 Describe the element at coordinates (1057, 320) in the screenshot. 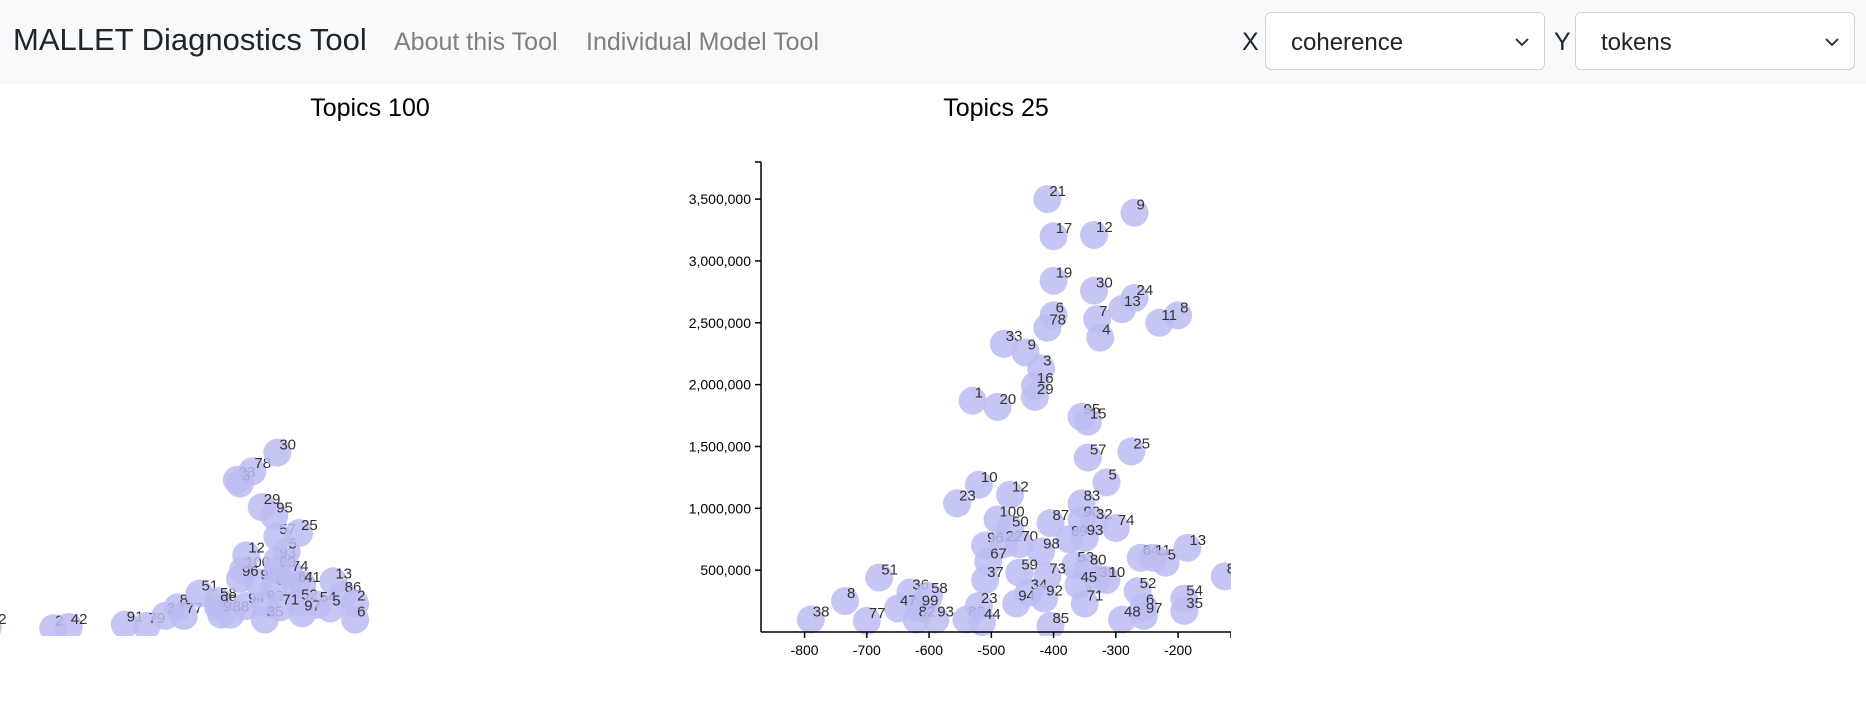

I see `point-label: 78` at that location.